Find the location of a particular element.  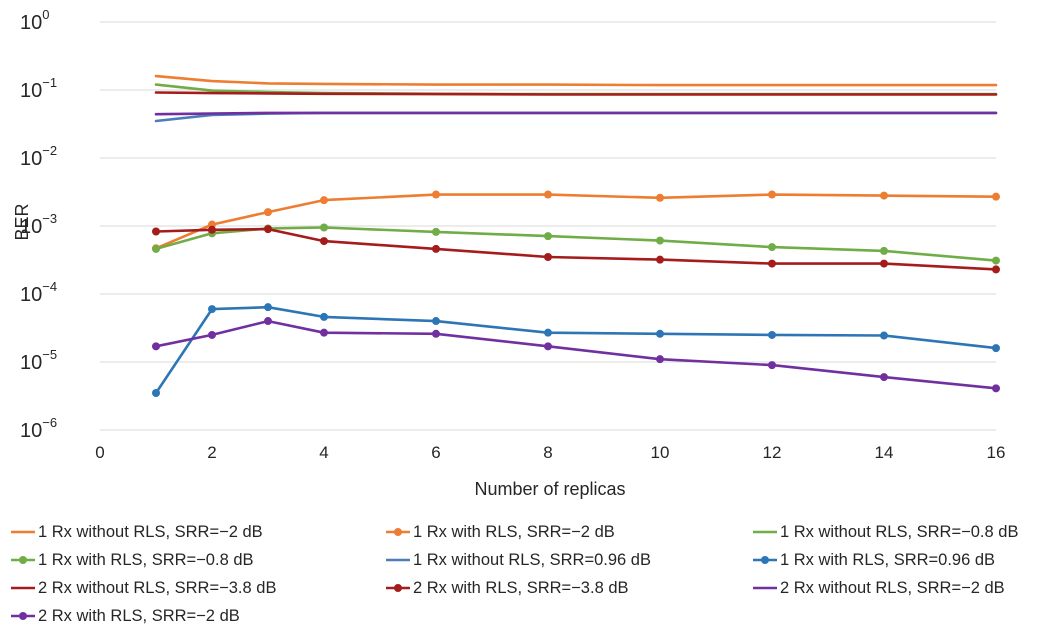

x-tick-label: 8 is located at coordinates (547, 452).